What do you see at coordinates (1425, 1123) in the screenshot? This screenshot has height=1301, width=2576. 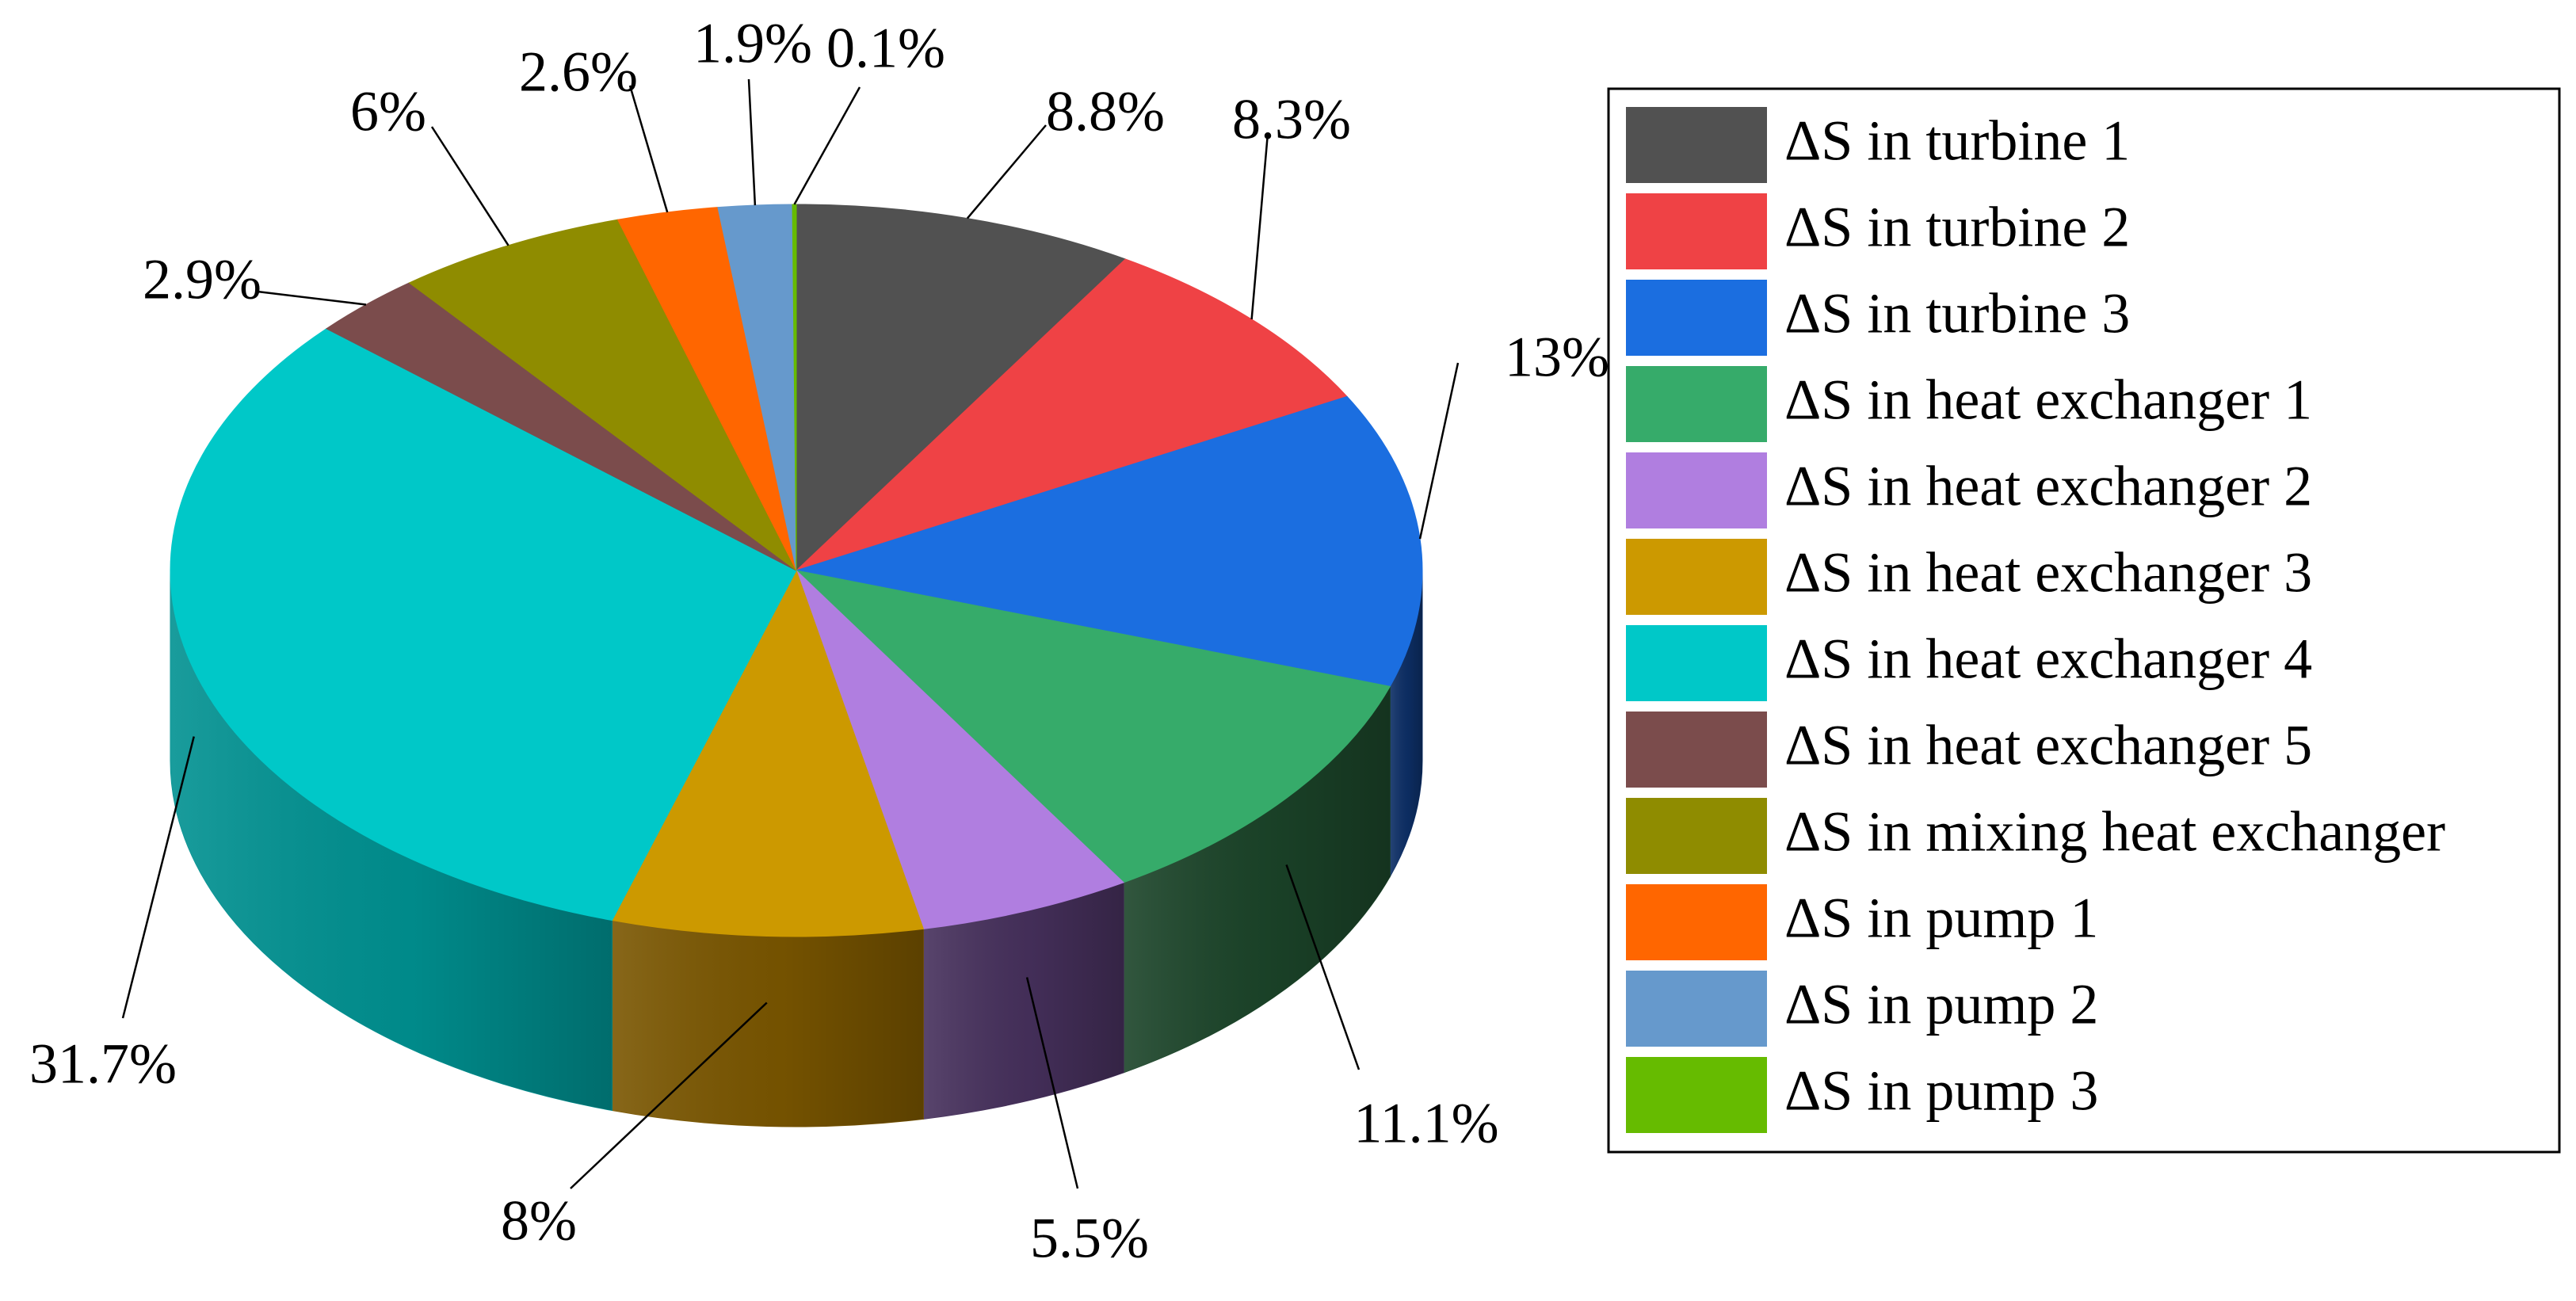 I see `pct-label-s-in-heat-exchanger-1: 11.1%` at bounding box center [1425, 1123].